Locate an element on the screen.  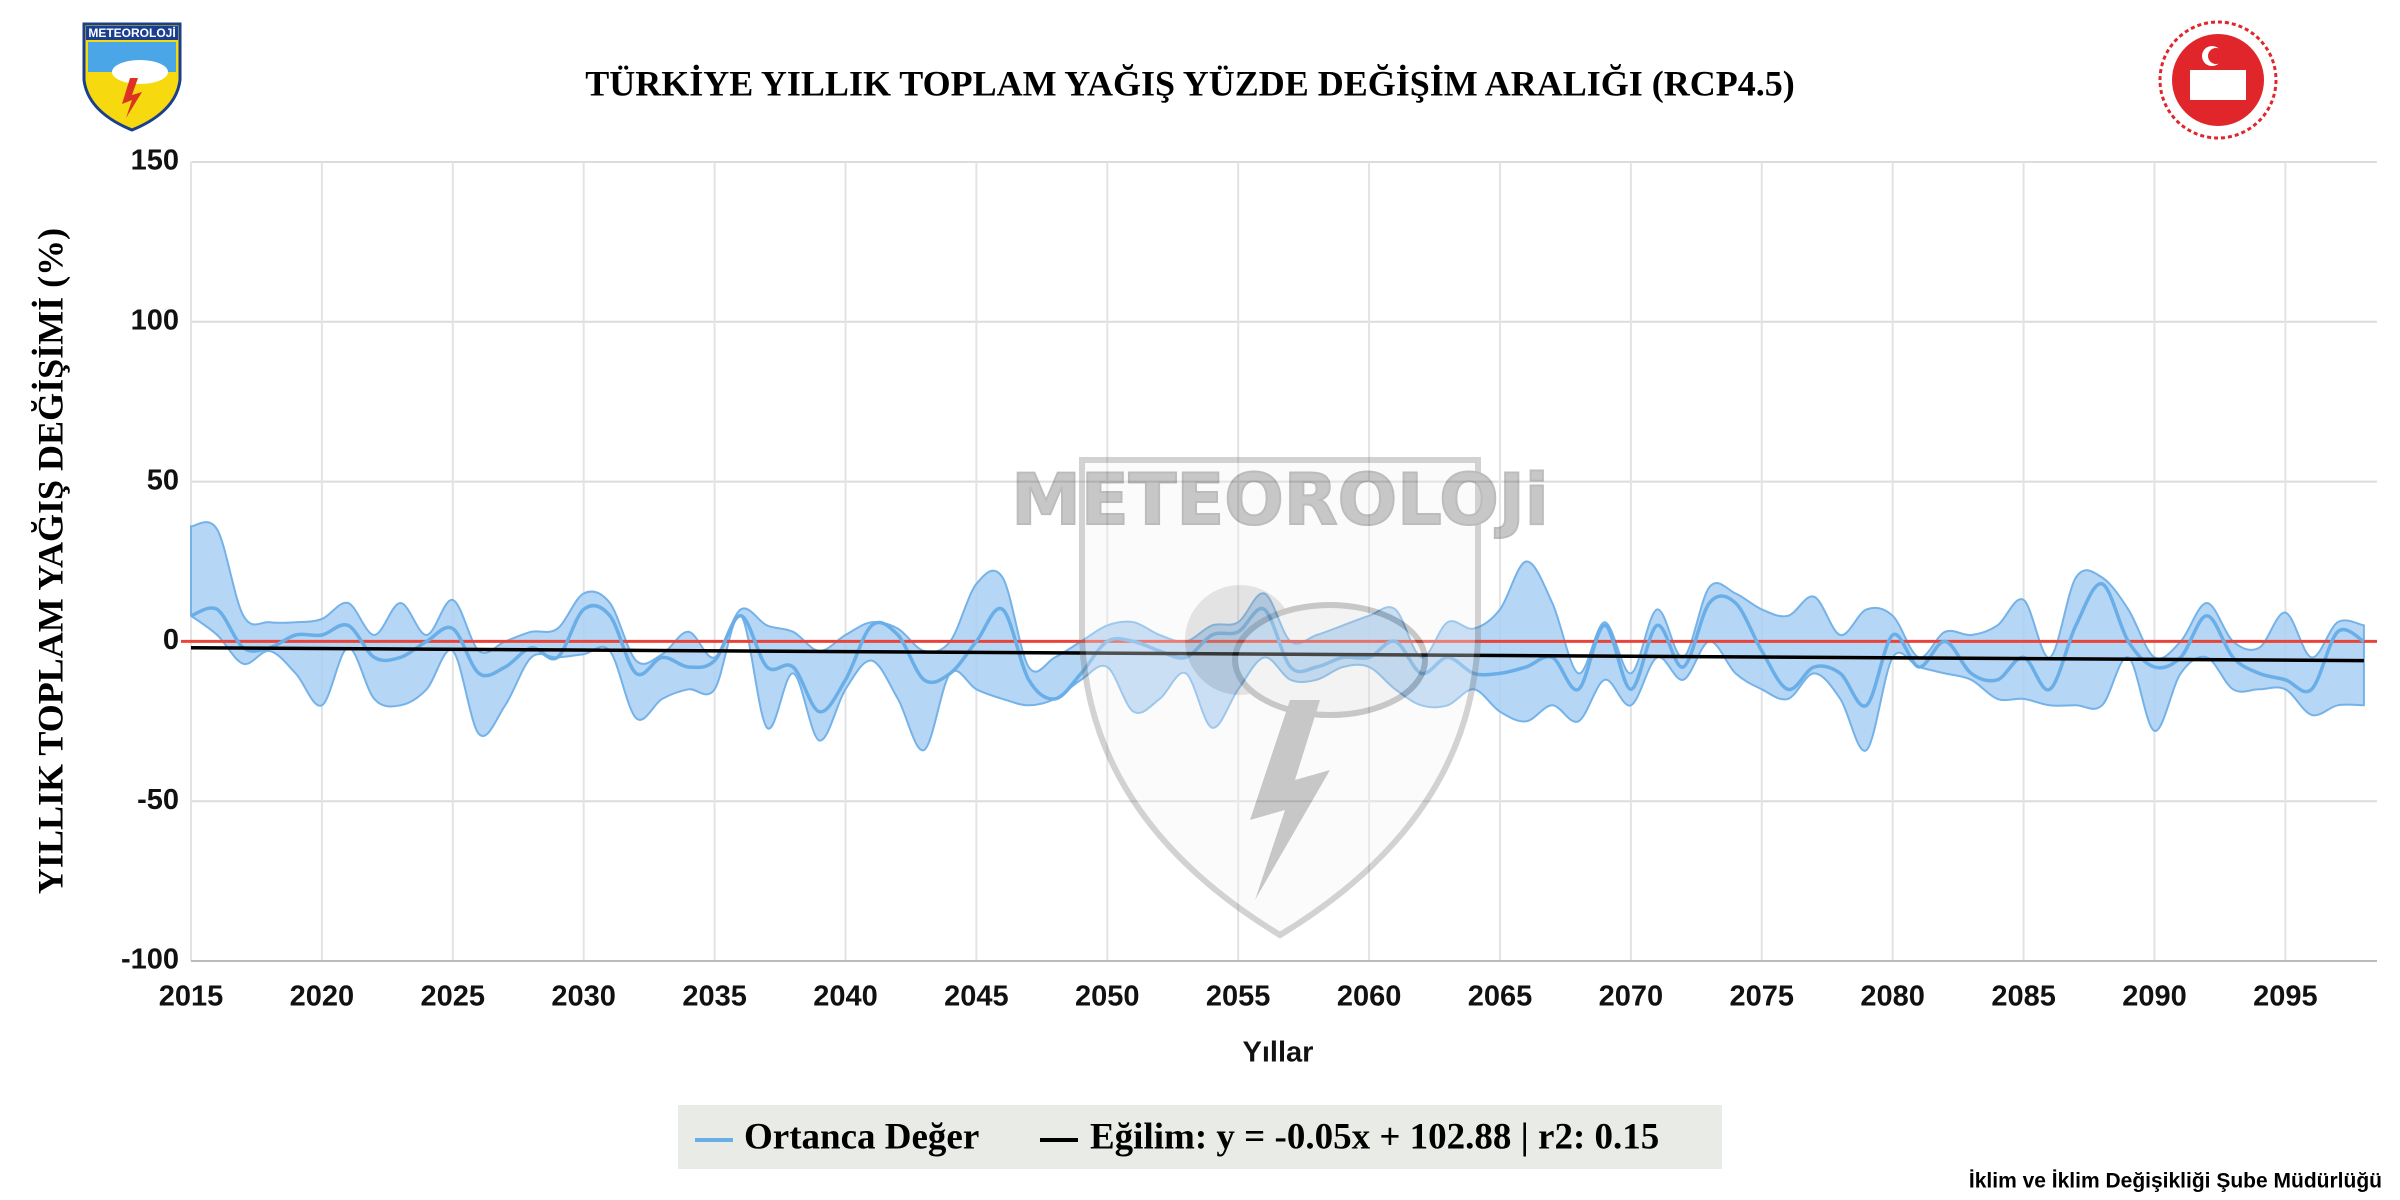
y-tick-label: -100 is located at coordinates (150, 960).